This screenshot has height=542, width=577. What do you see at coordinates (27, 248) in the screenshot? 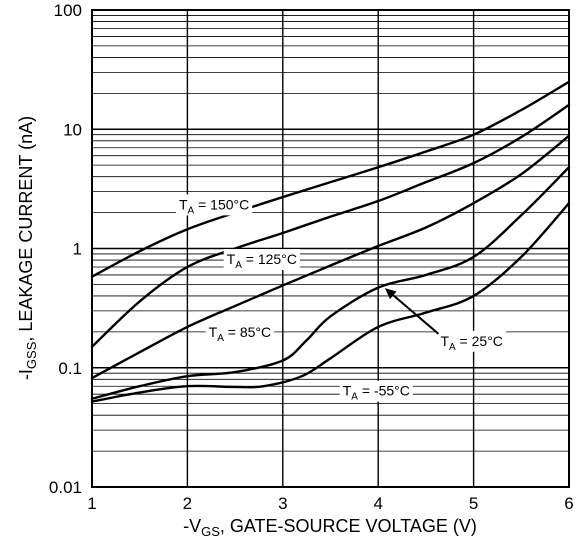
I see `y-axis-label: -IGSS, LEAKAGE CURRENT (nA)` at bounding box center [27, 248].